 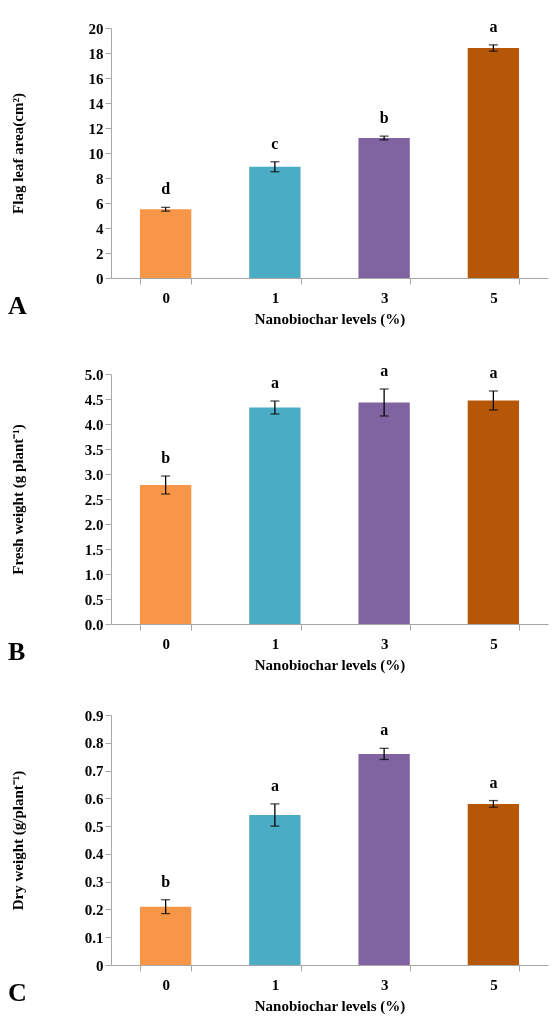 What do you see at coordinates (94, 882) in the screenshot?
I see `y-tick-label: 0.3` at bounding box center [94, 882].